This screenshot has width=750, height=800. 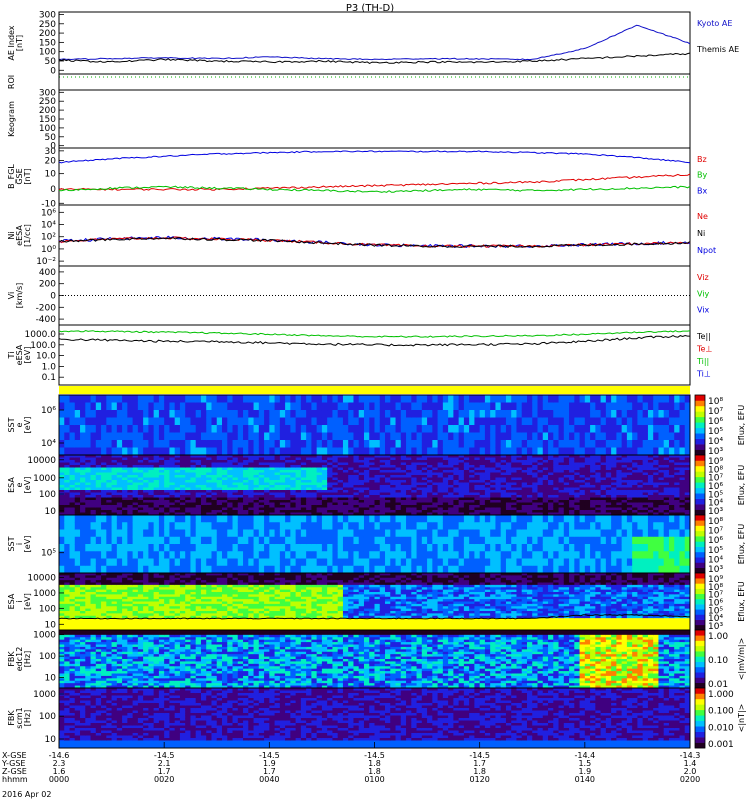 What do you see at coordinates (349, 82) in the screenshot?
I see `panel-roi: ROI` at bounding box center [349, 82].